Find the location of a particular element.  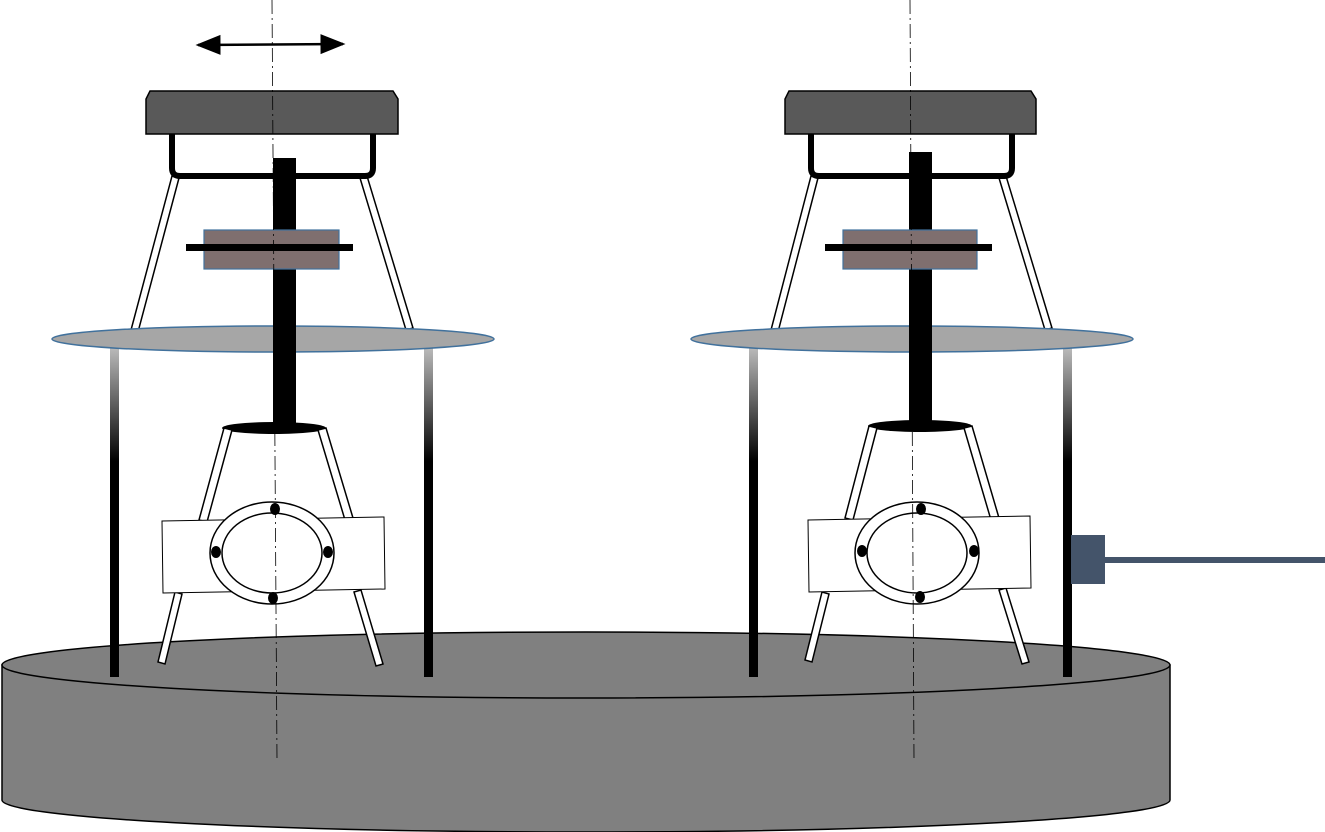

right-centerline is located at coordinates (912, 380).